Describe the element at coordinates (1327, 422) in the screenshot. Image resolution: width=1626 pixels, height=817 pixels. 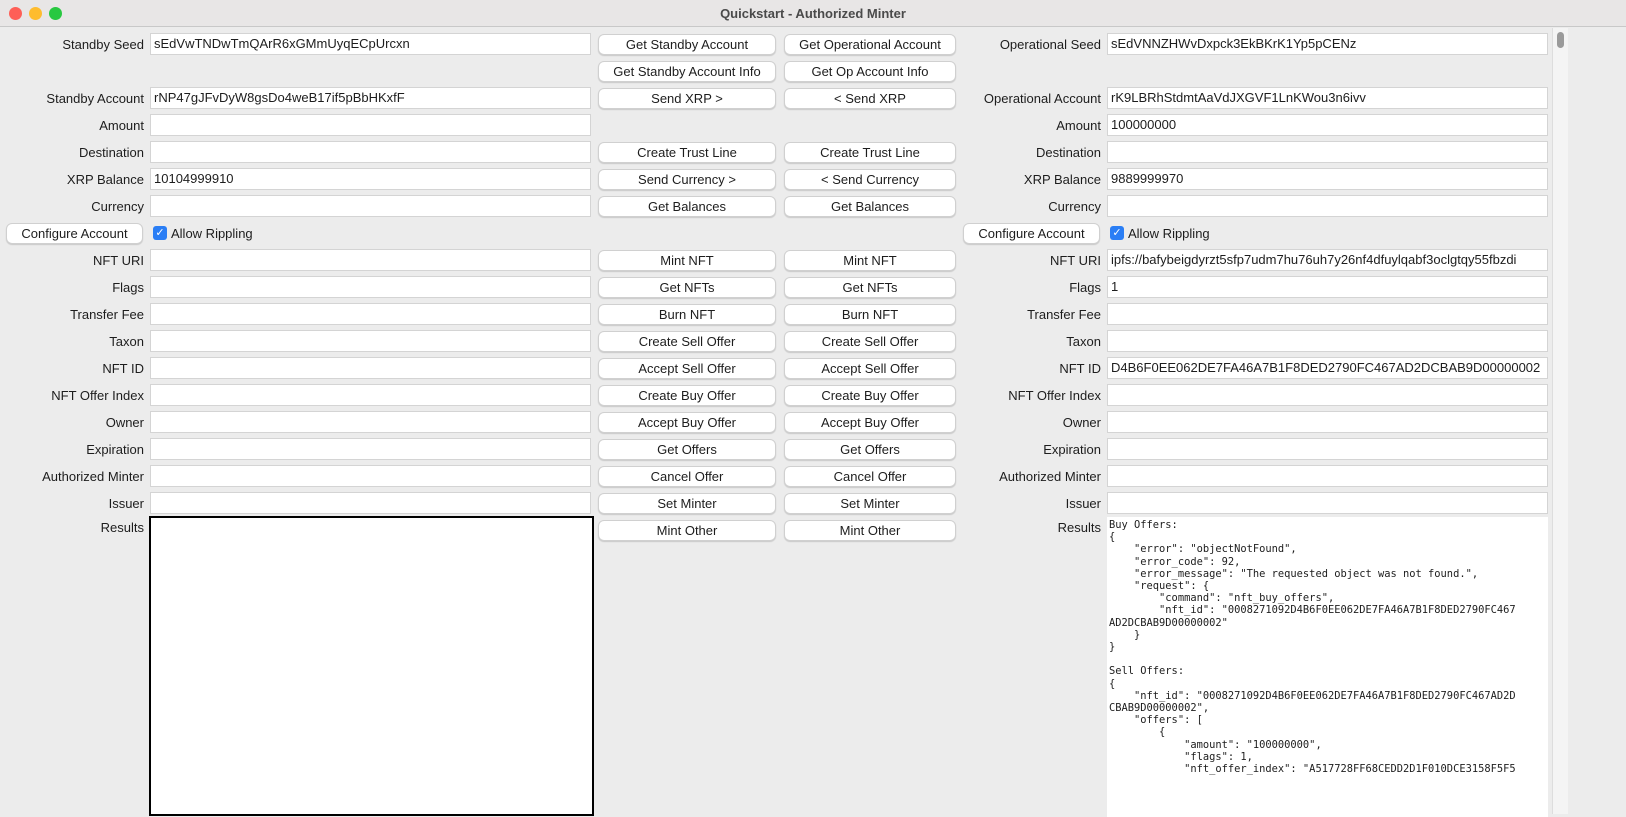
I see `operational-owner-input` at that location.